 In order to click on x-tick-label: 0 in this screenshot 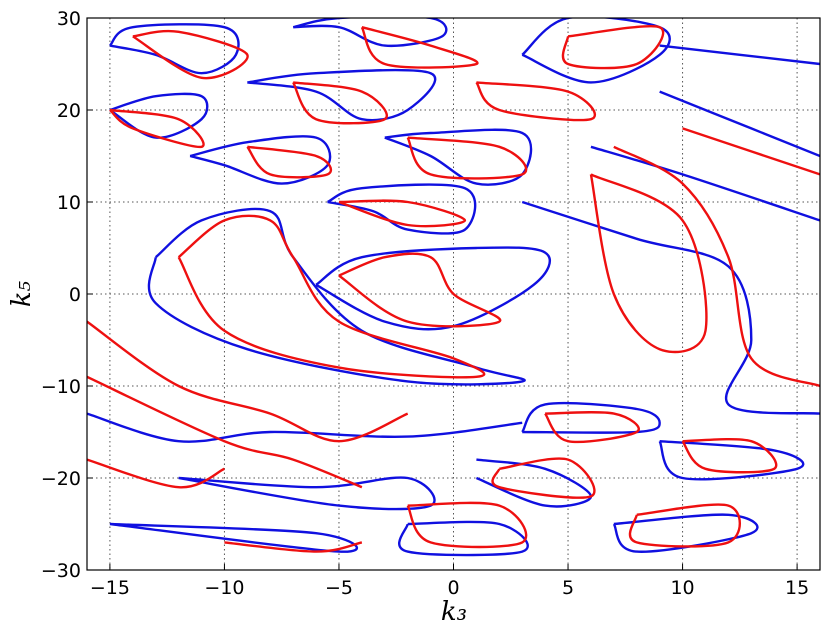, I will do `click(453, 588)`.